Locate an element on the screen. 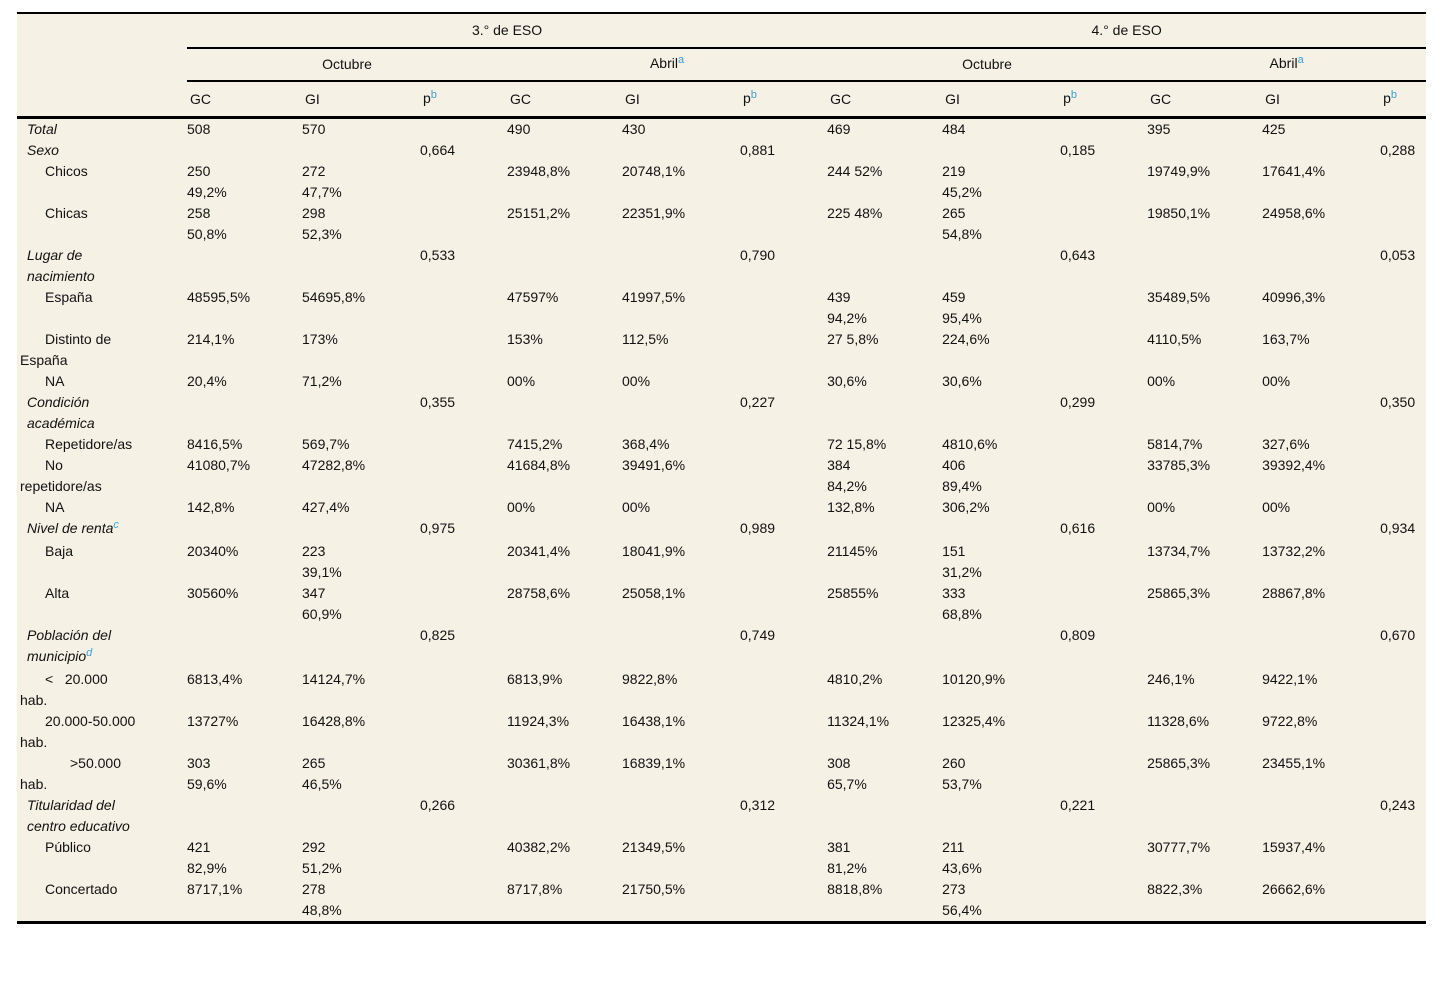 The height and width of the screenshot is (988, 1443). row-label: Sexo is located at coordinates (102, 150).